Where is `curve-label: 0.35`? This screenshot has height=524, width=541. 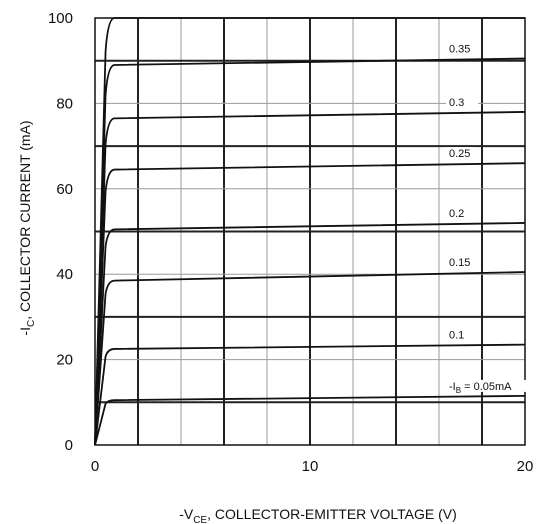 curve-label: 0.35 is located at coordinates (459, 50).